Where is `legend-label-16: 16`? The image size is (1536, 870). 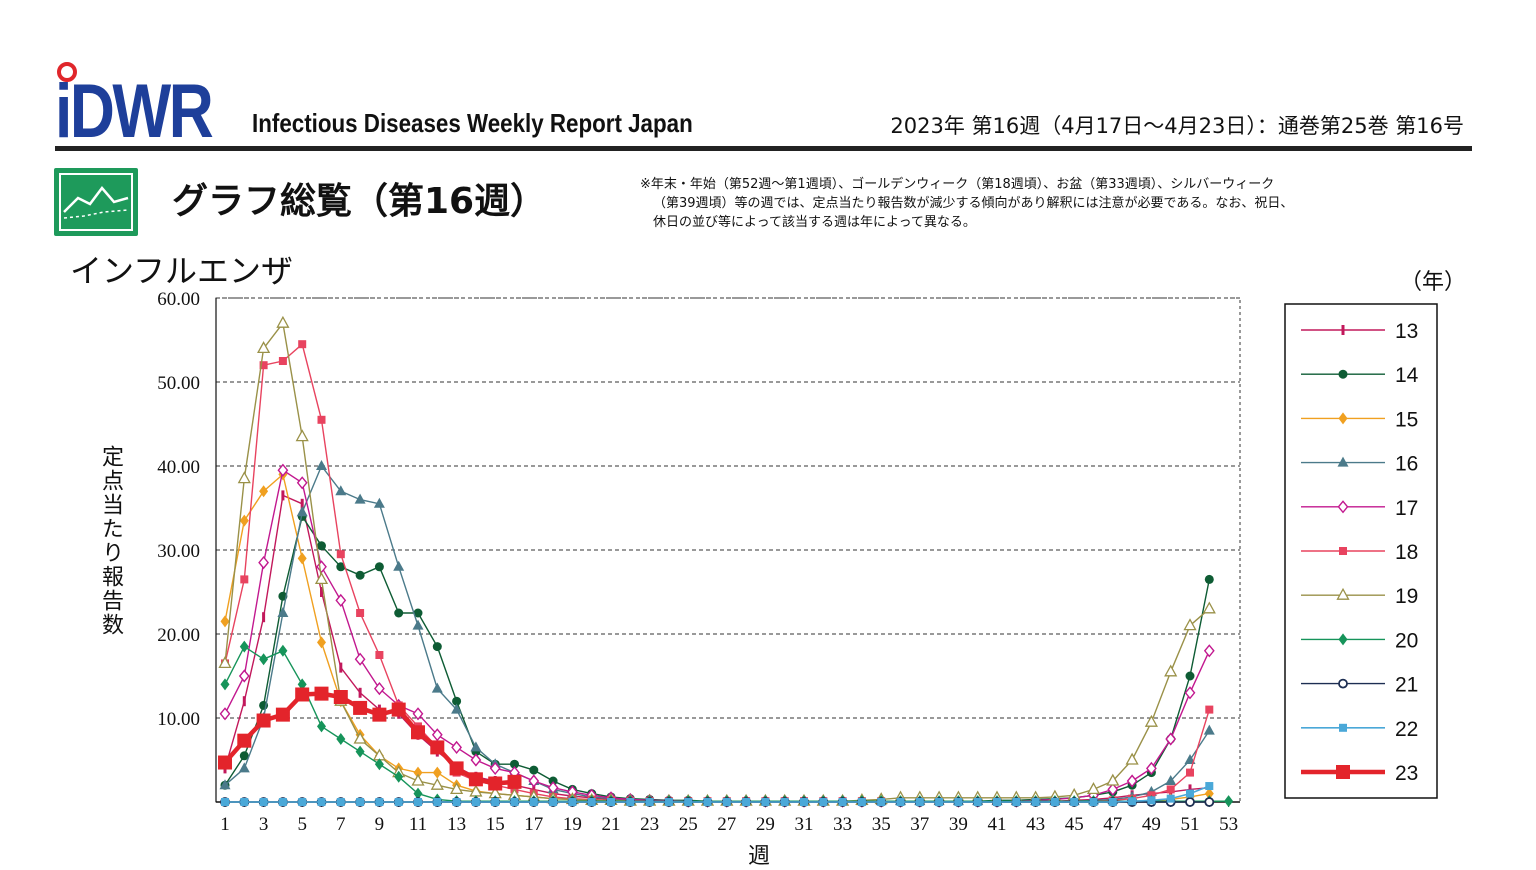 legend-label-16: 16 is located at coordinates (1406, 464).